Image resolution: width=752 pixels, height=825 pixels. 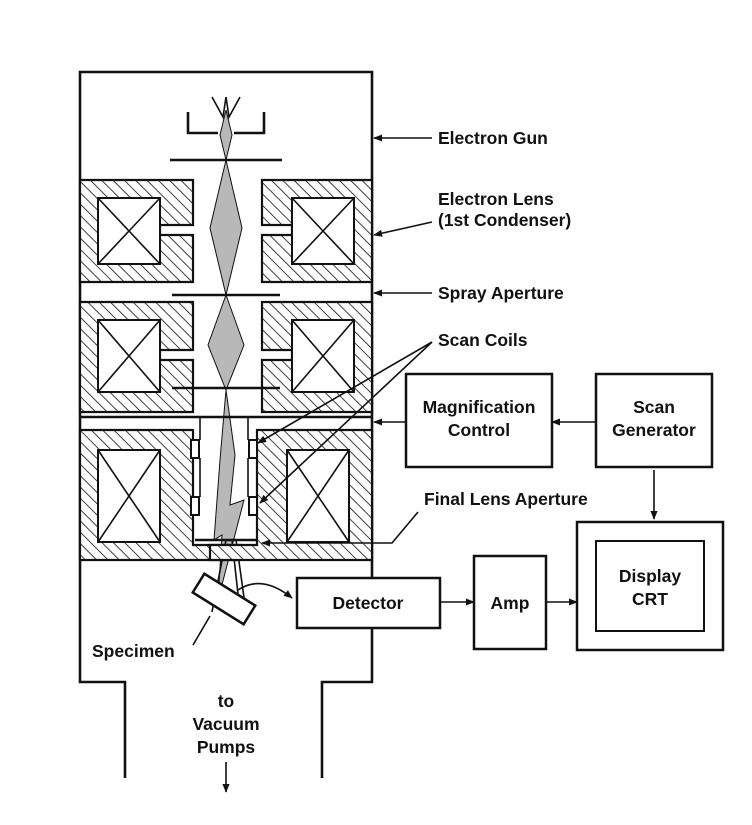 What do you see at coordinates (227, 361) in the screenshot?
I see `electron-beam` at bounding box center [227, 361].